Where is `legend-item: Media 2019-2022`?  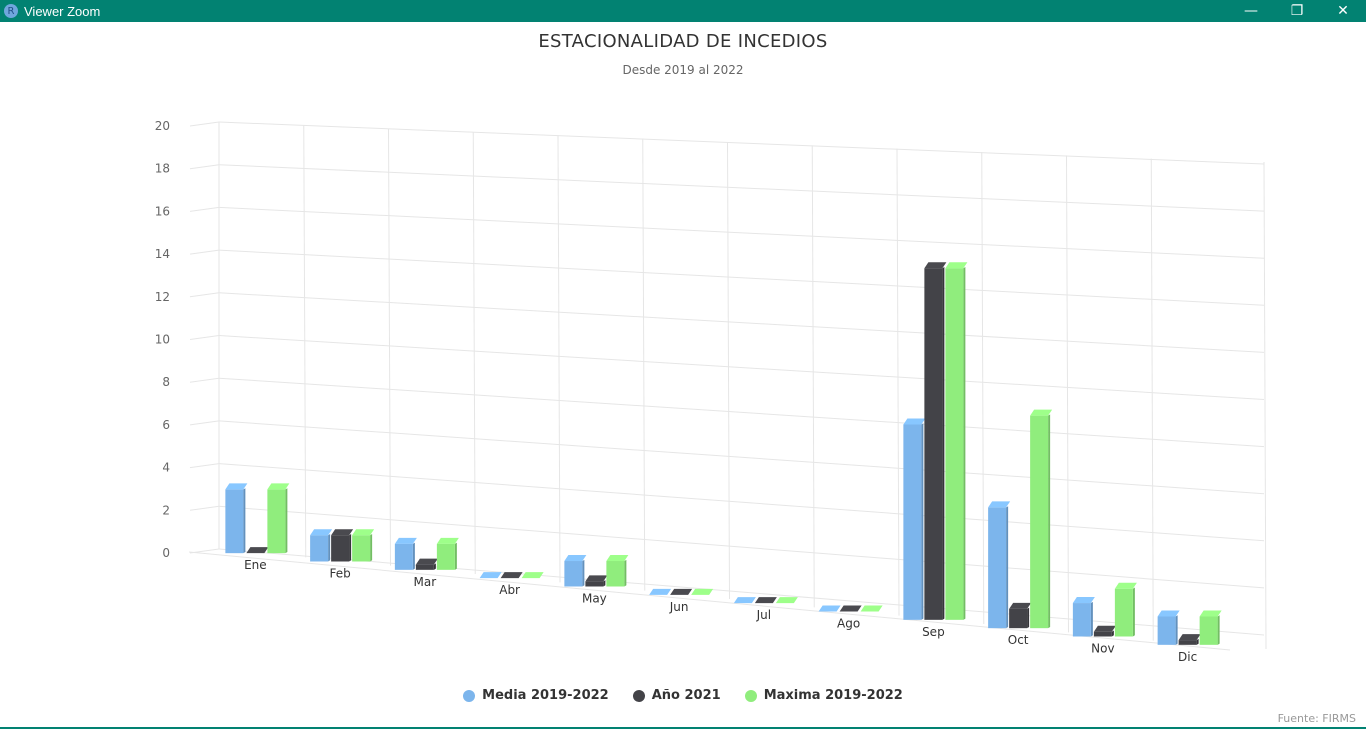
legend-item: Media 2019-2022 is located at coordinates (536, 695).